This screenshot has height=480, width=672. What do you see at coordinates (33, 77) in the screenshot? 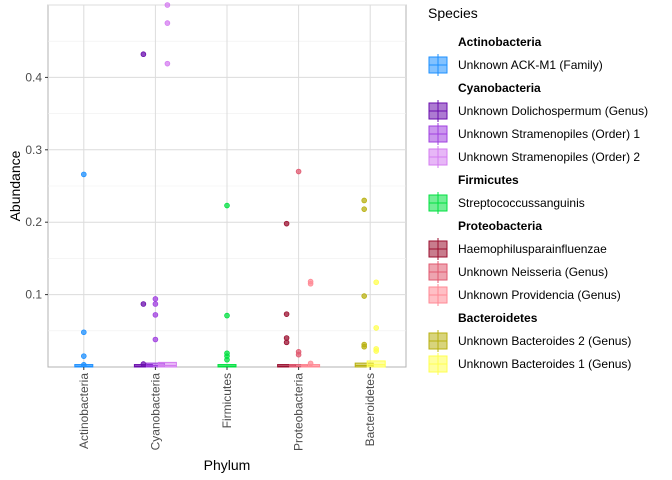
I see `y-tick-label: 0.4` at bounding box center [33, 77].